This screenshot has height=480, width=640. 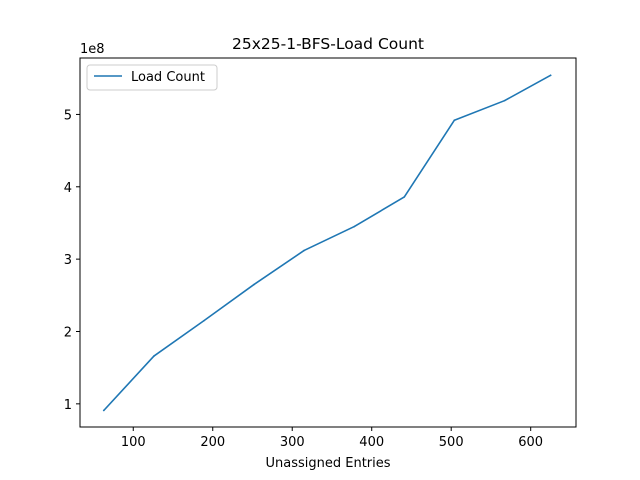 What do you see at coordinates (292, 442) in the screenshot?
I see `x-tick-label: 300` at bounding box center [292, 442].